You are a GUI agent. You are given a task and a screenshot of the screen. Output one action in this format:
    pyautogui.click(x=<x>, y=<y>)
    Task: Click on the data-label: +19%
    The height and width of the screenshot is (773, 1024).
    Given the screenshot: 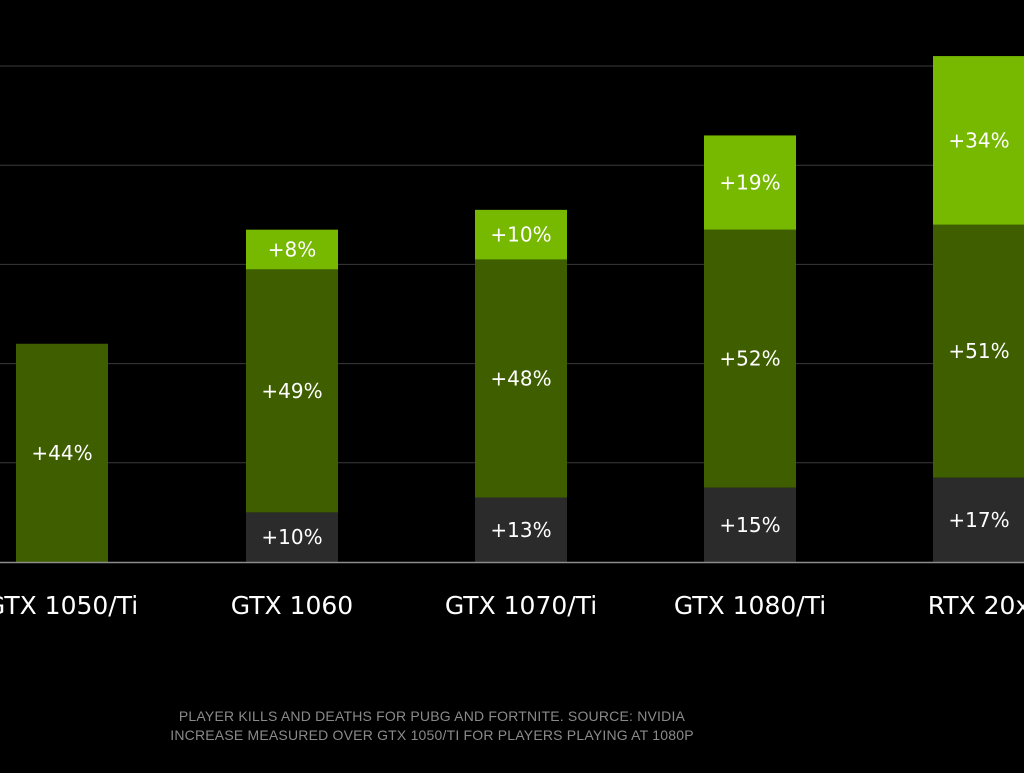 What is the action you would take?
    pyautogui.click(x=749, y=183)
    